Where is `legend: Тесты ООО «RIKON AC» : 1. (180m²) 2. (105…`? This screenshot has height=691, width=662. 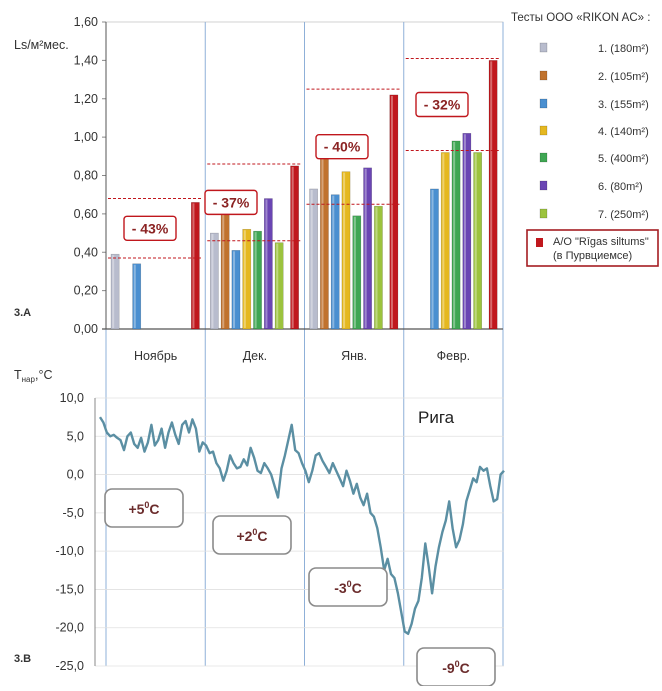 legend: Тесты ООО «RIKON AC» : 1. (180m²) 2. (105… is located at coordinates (585, 139).